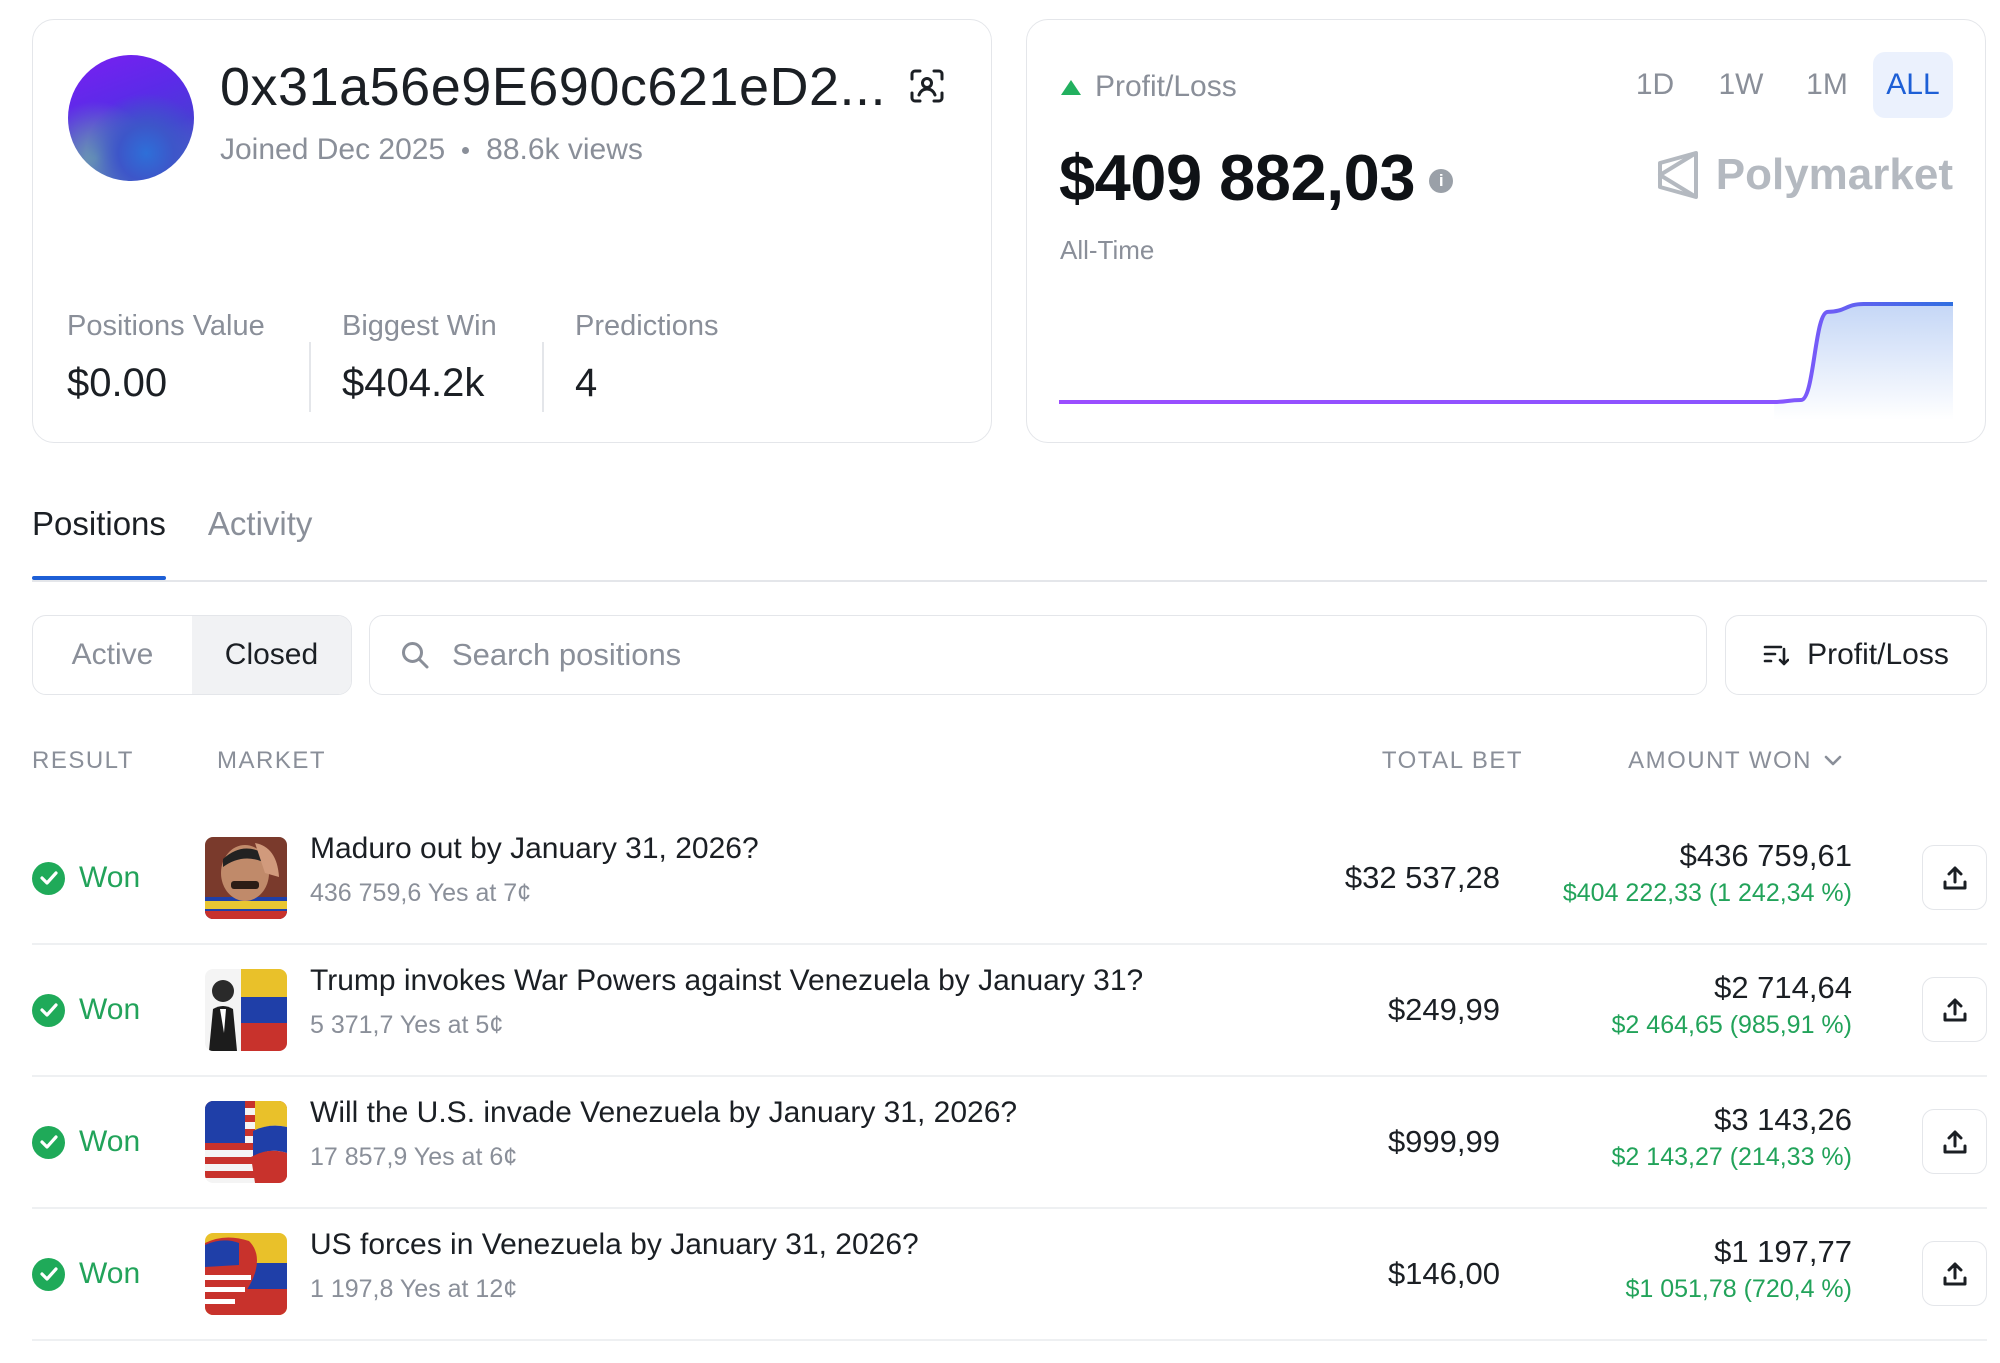 The width and height of the screenshot is (2000, 1363). I want to click on amount-won-value: $1 197,77, so click(1783, 1251).